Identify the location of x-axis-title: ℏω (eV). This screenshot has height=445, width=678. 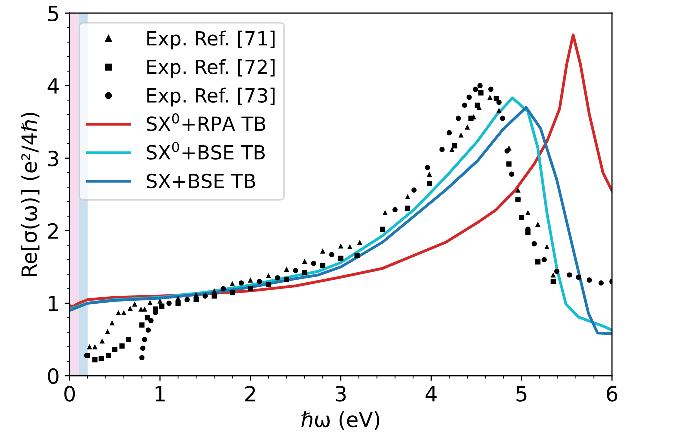
(341, 420).